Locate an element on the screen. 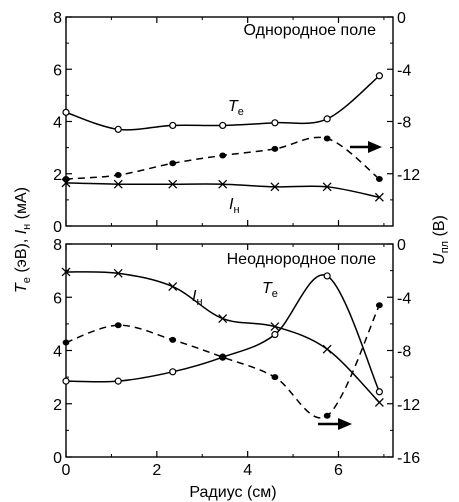 This screenshot has height=502, width=459. panel-title: Однородное поле is located at coordinates (310, 30).